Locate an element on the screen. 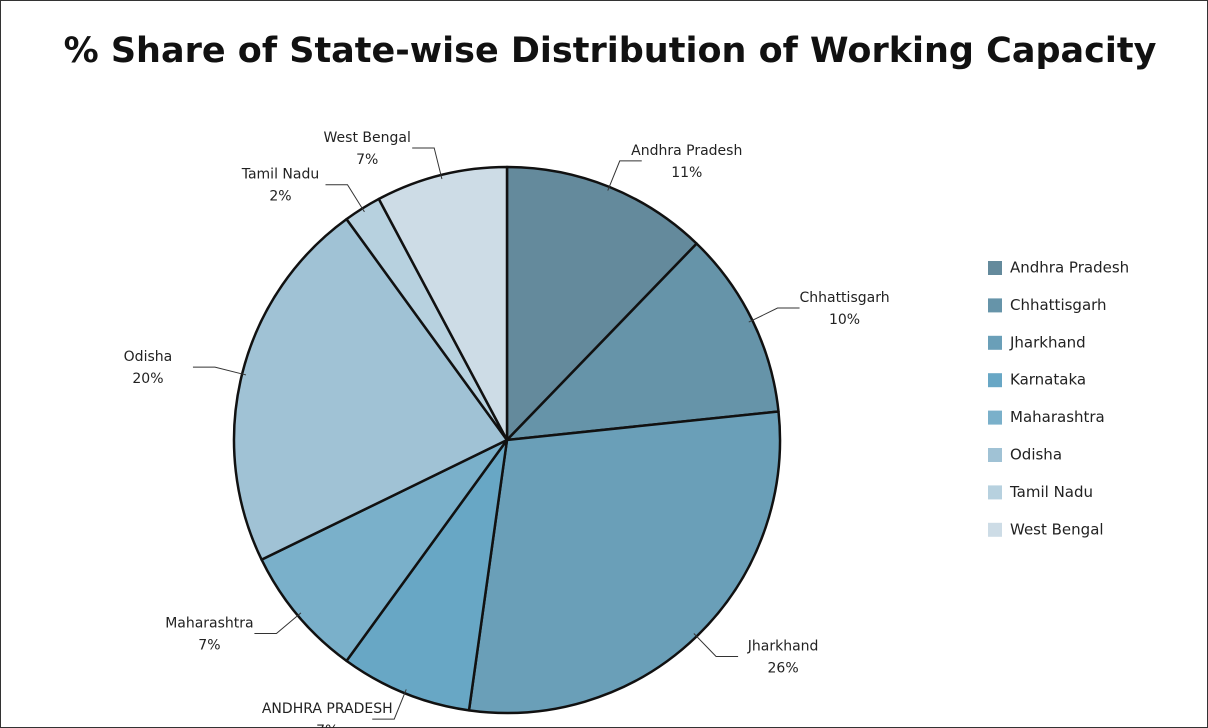 The width and height of the screenshot is (1208, 728). legend-label: West Bengal is located at coordinates (1057, 529).